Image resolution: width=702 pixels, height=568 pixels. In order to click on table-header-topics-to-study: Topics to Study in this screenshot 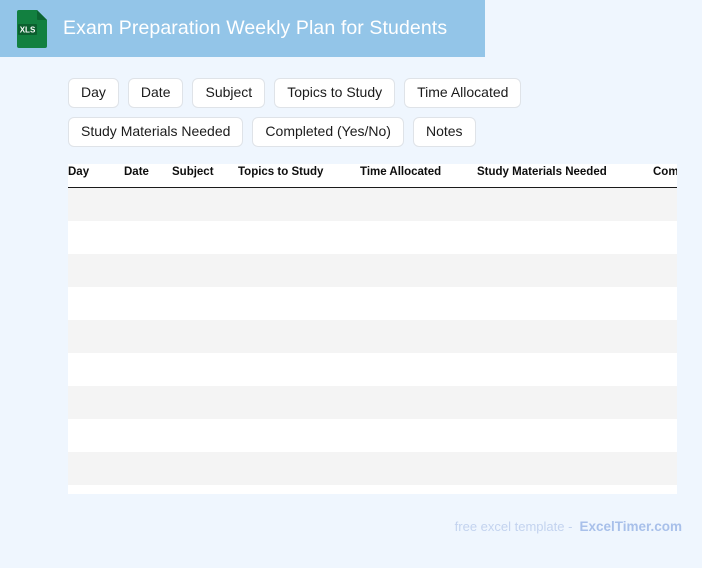, I will do `click(281, 176)`.